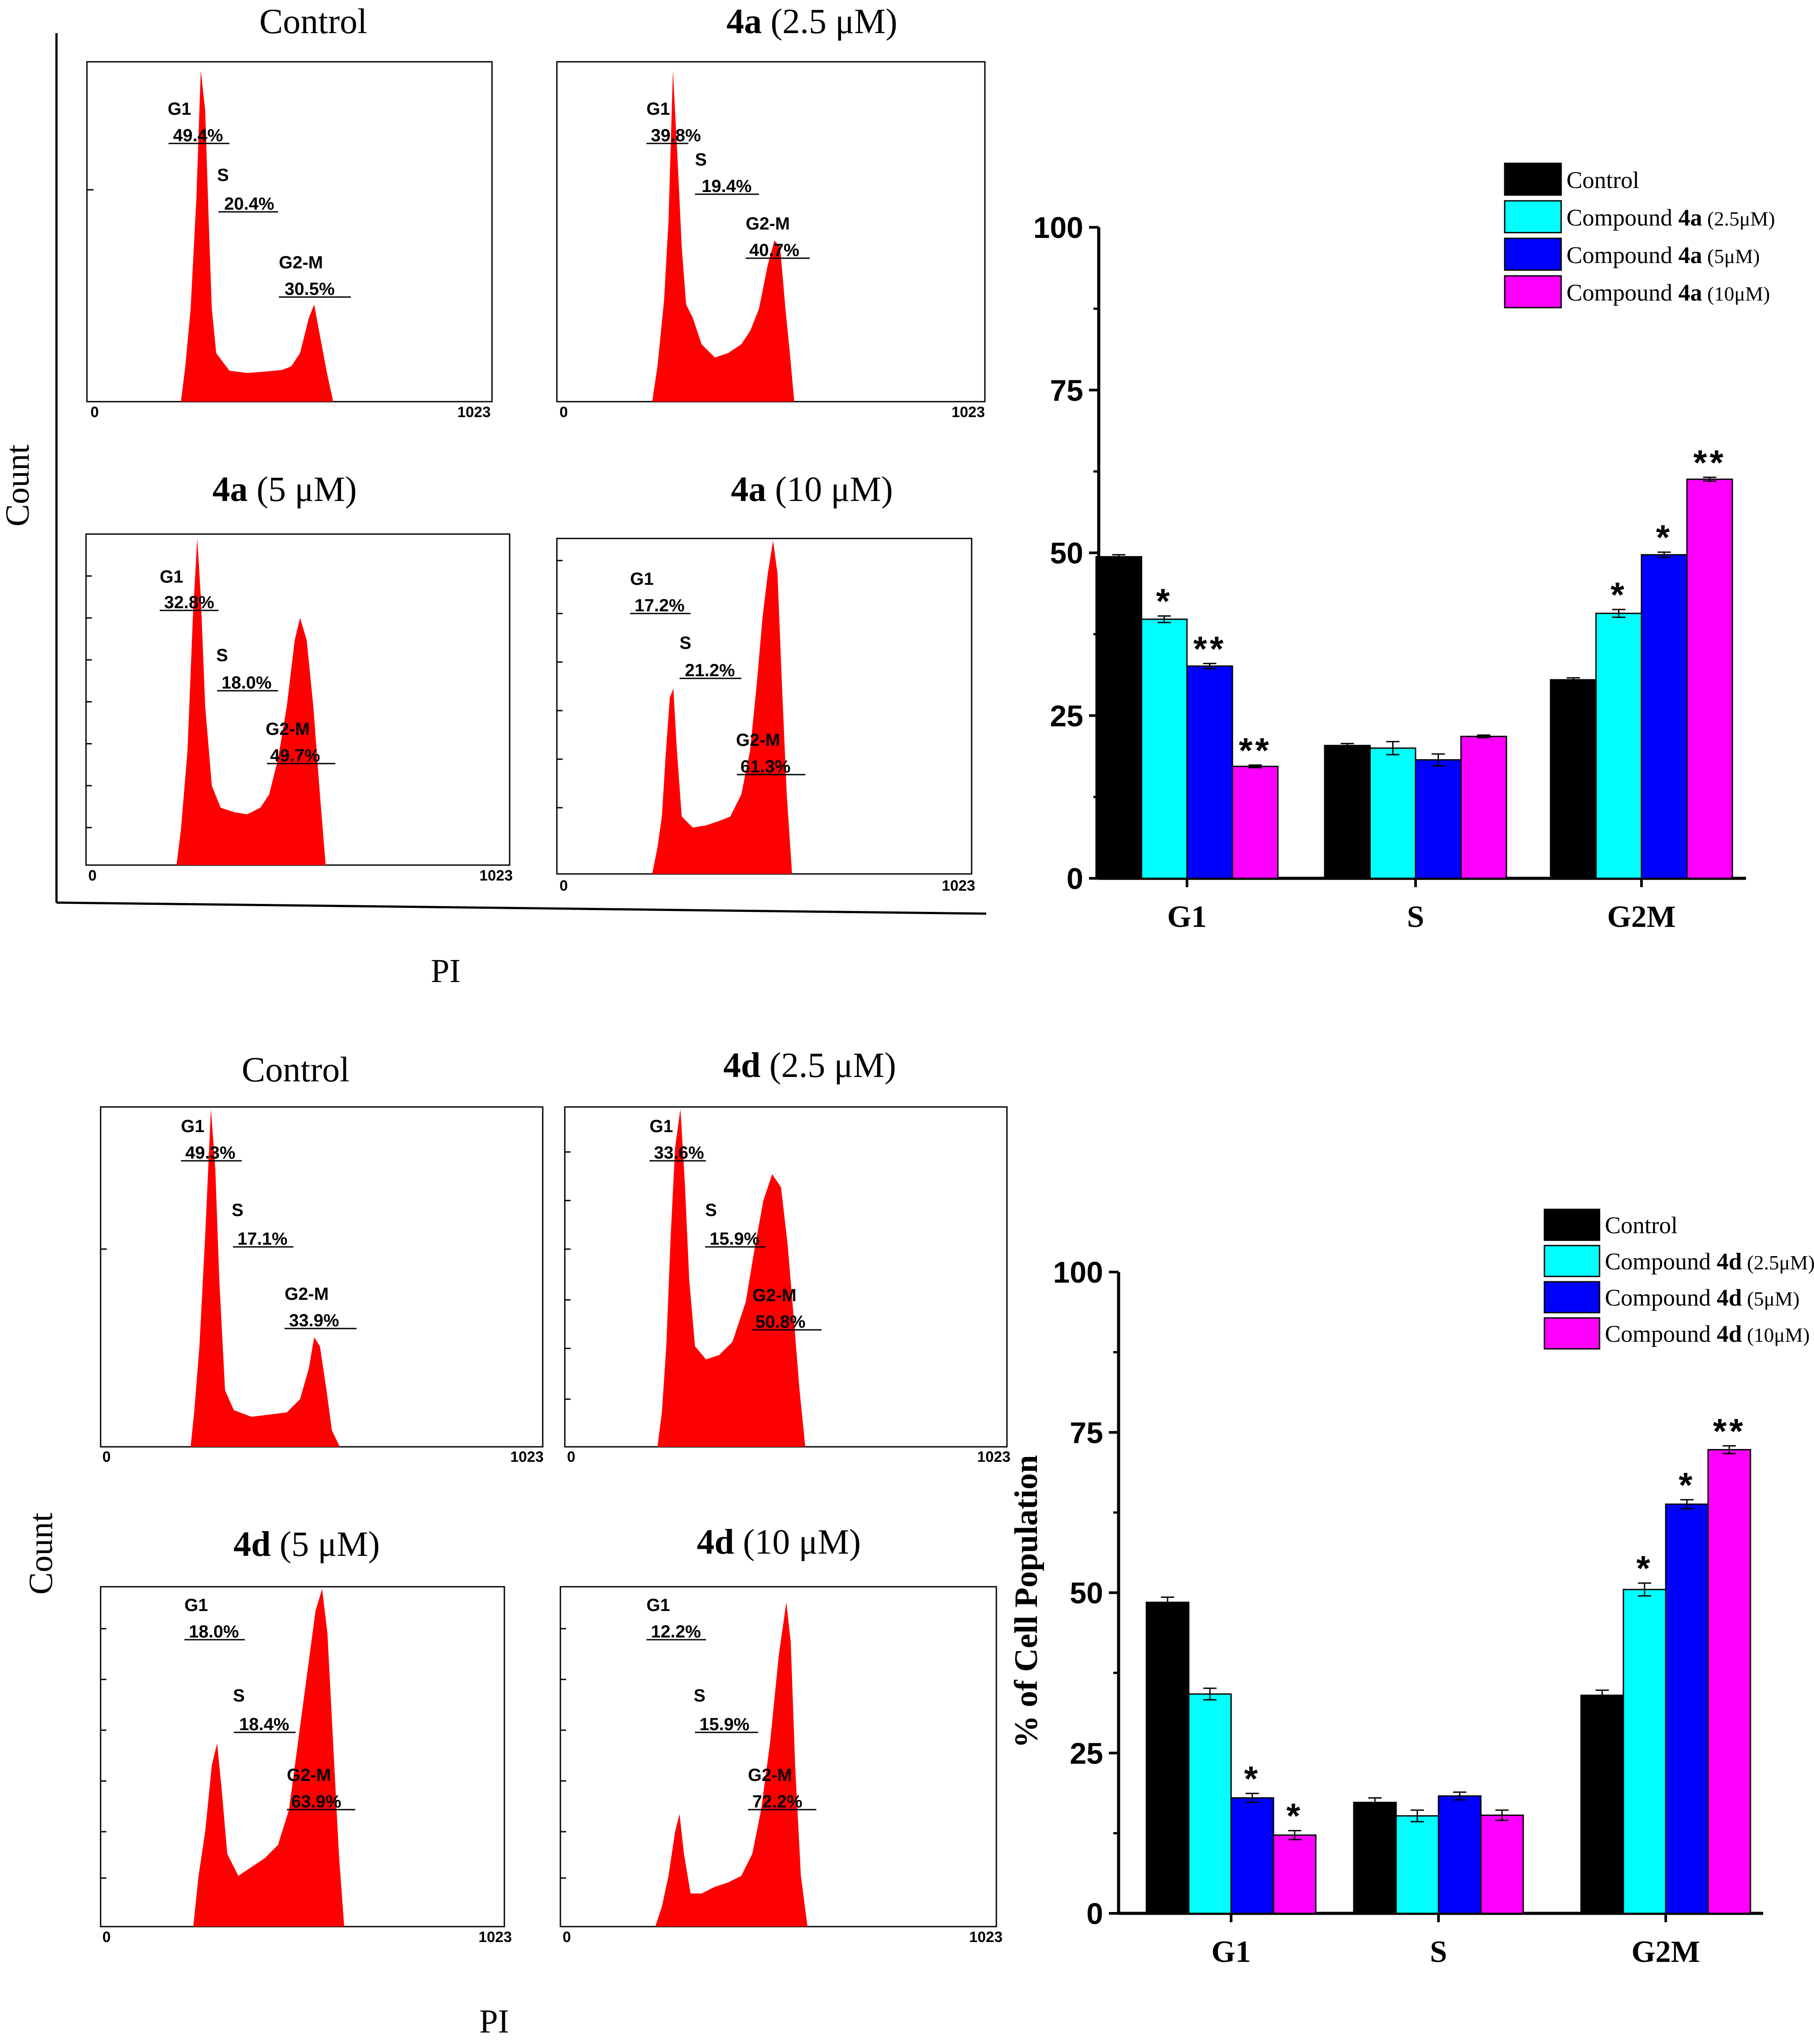  What do you see at coordinates (1738, 218) in the screenshot?
I see `legend-dose: (2.5μM)` at bounding box center [1738, 218].